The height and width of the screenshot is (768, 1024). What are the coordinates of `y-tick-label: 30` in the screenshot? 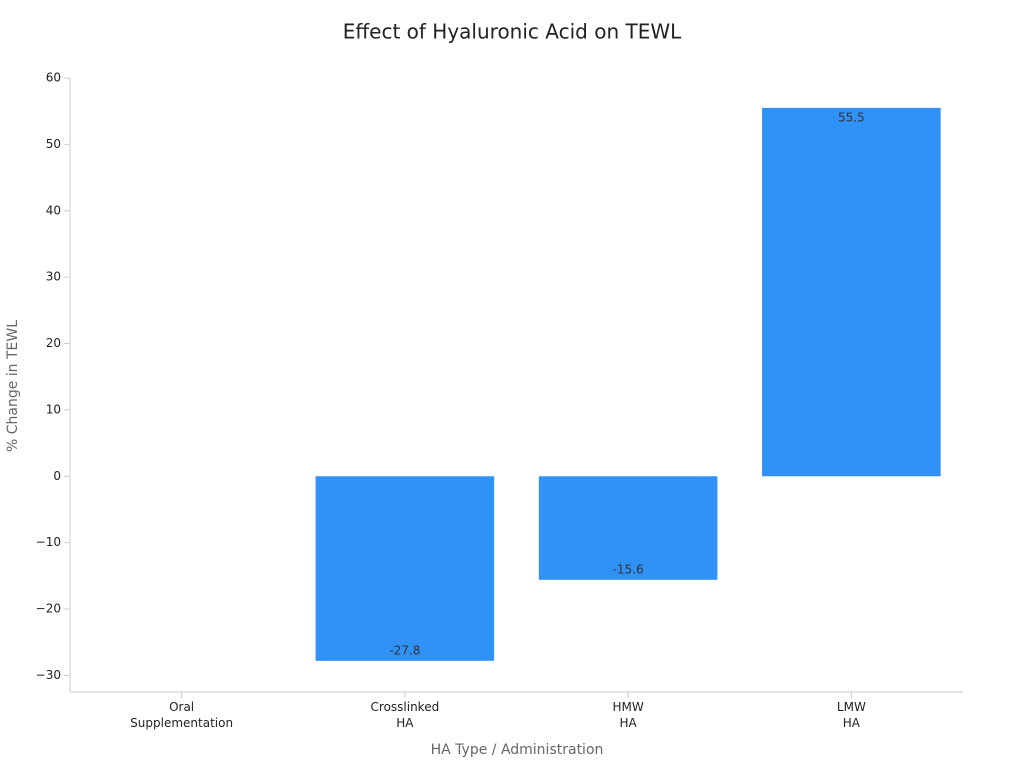 It's located at (53, 277).